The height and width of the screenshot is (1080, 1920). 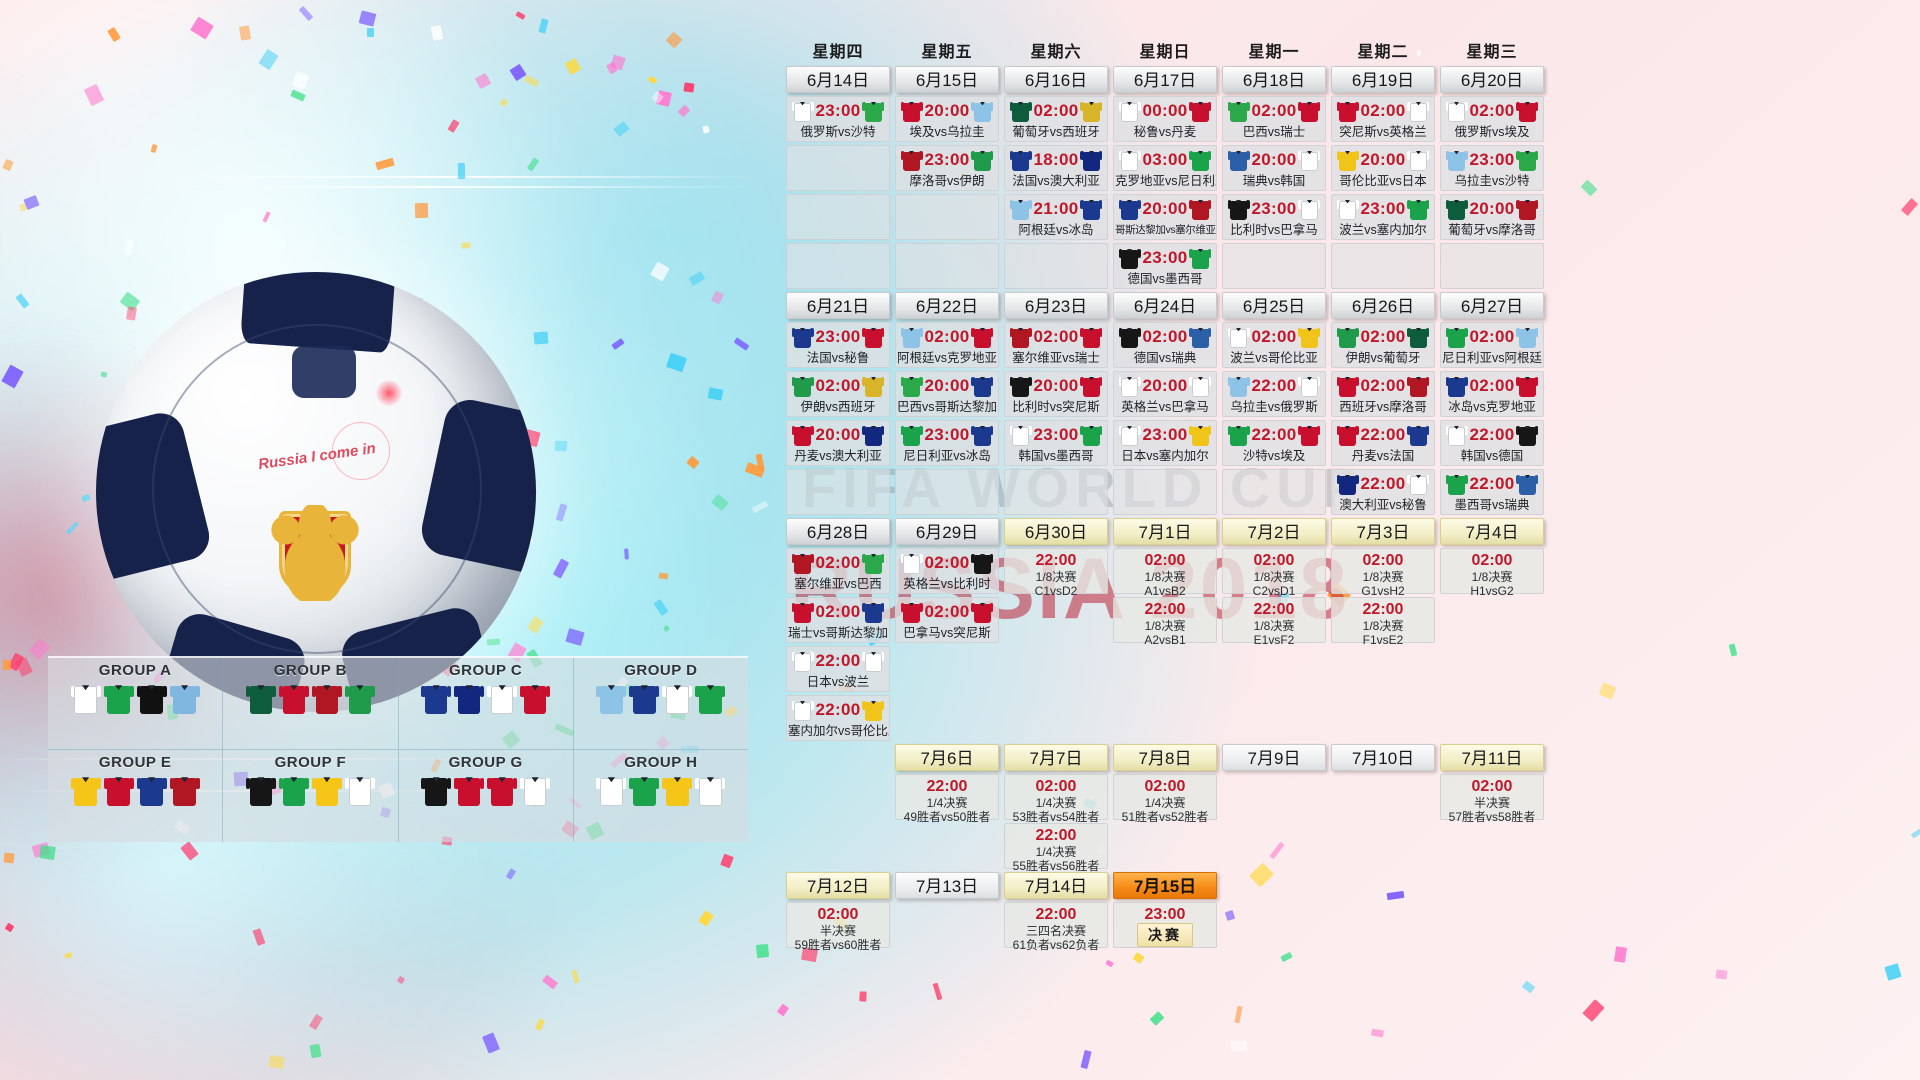 I want to click on date-label-7月14日: 7月14日, so click(x=1056, y=885).